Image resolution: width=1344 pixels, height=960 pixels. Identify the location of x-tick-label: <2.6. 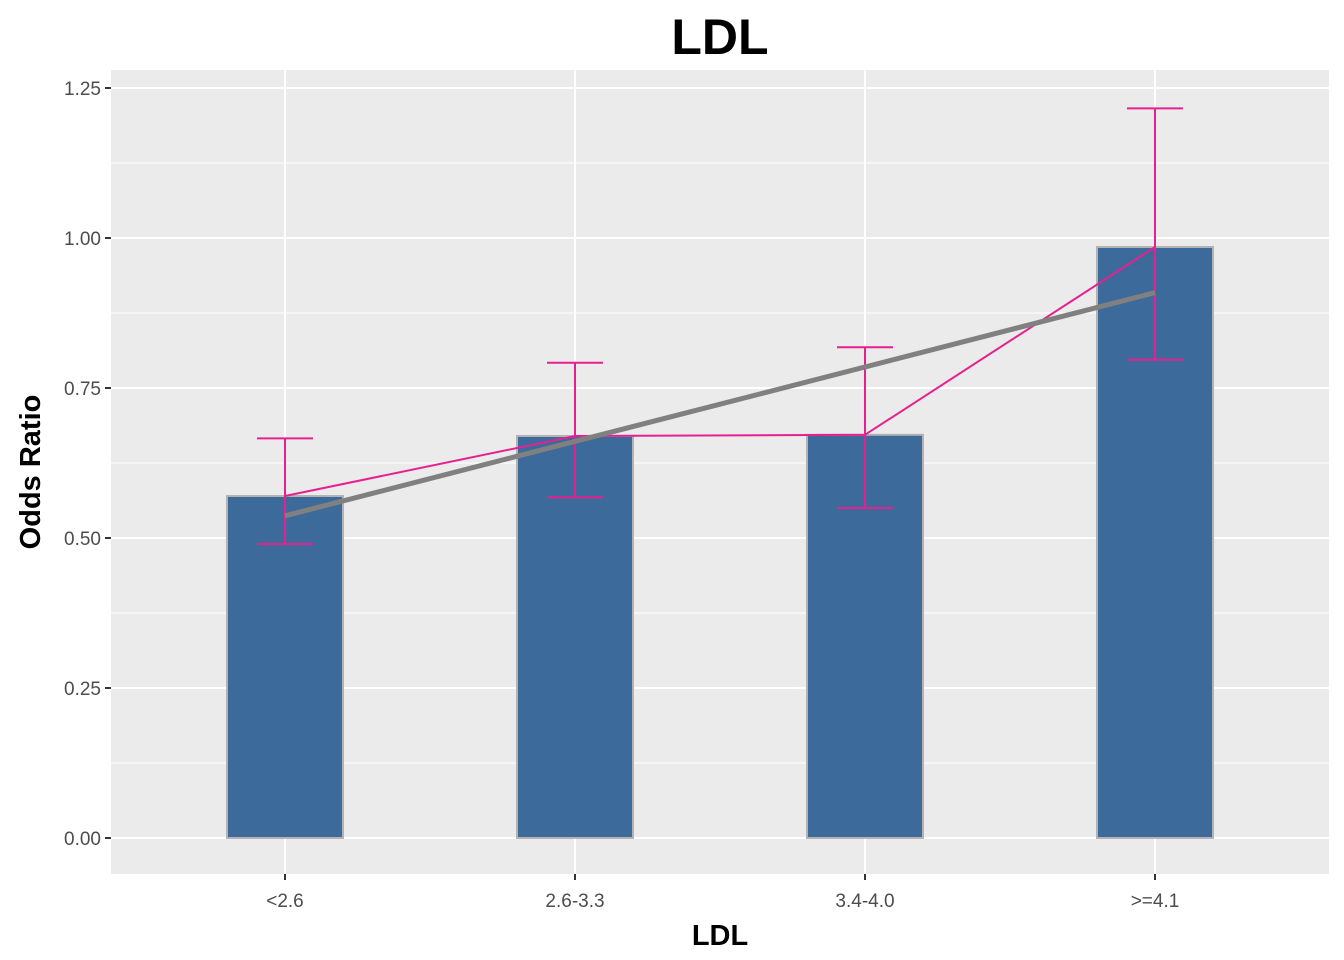
(285, 901).